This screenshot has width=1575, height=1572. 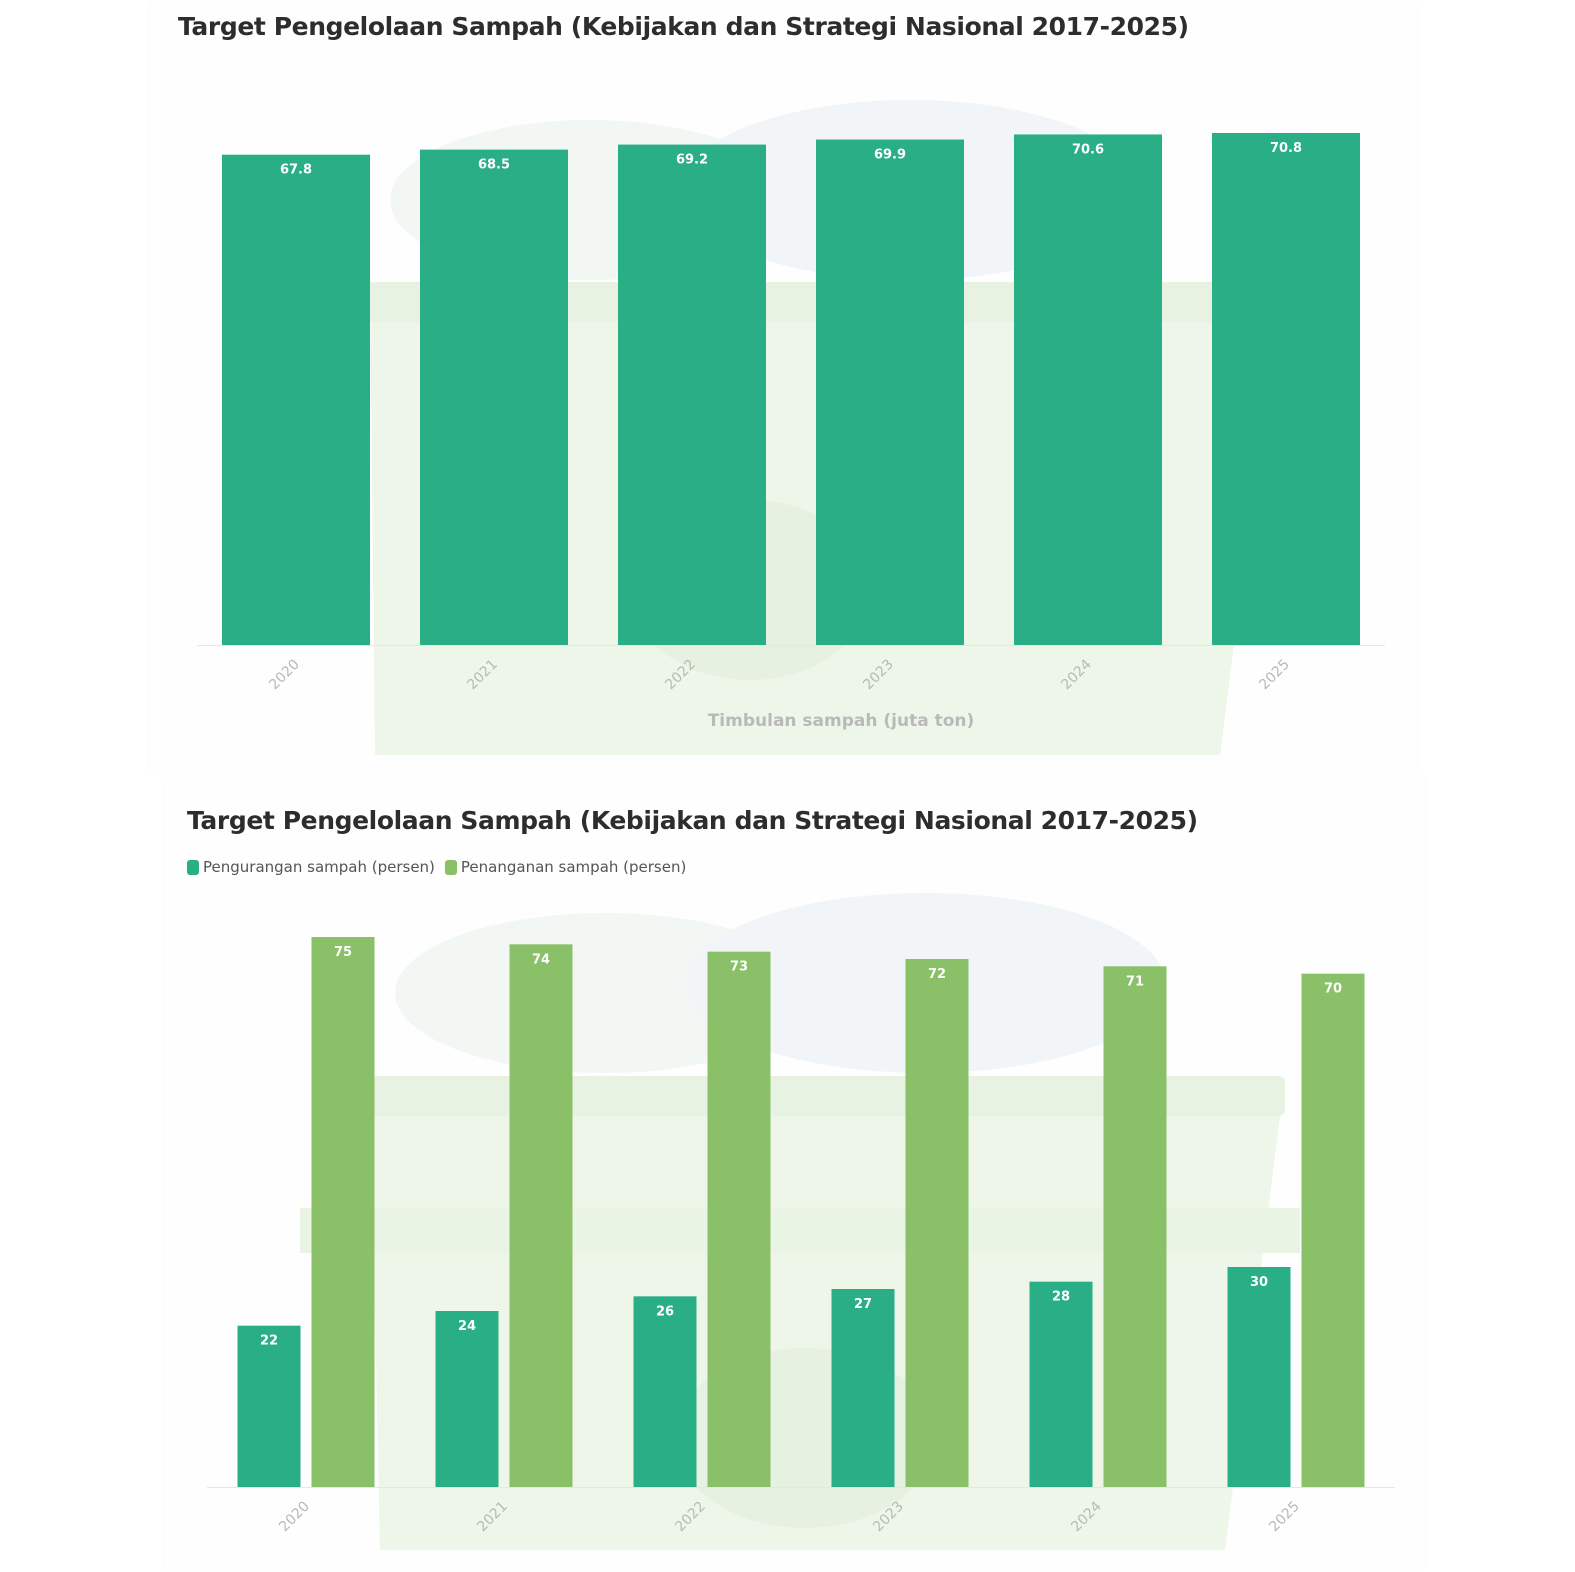 What do you see at coordinates (1088, 149) in the screenshot?
I see `data-label-2024: 70.6` at bounding box center [1088, 149].